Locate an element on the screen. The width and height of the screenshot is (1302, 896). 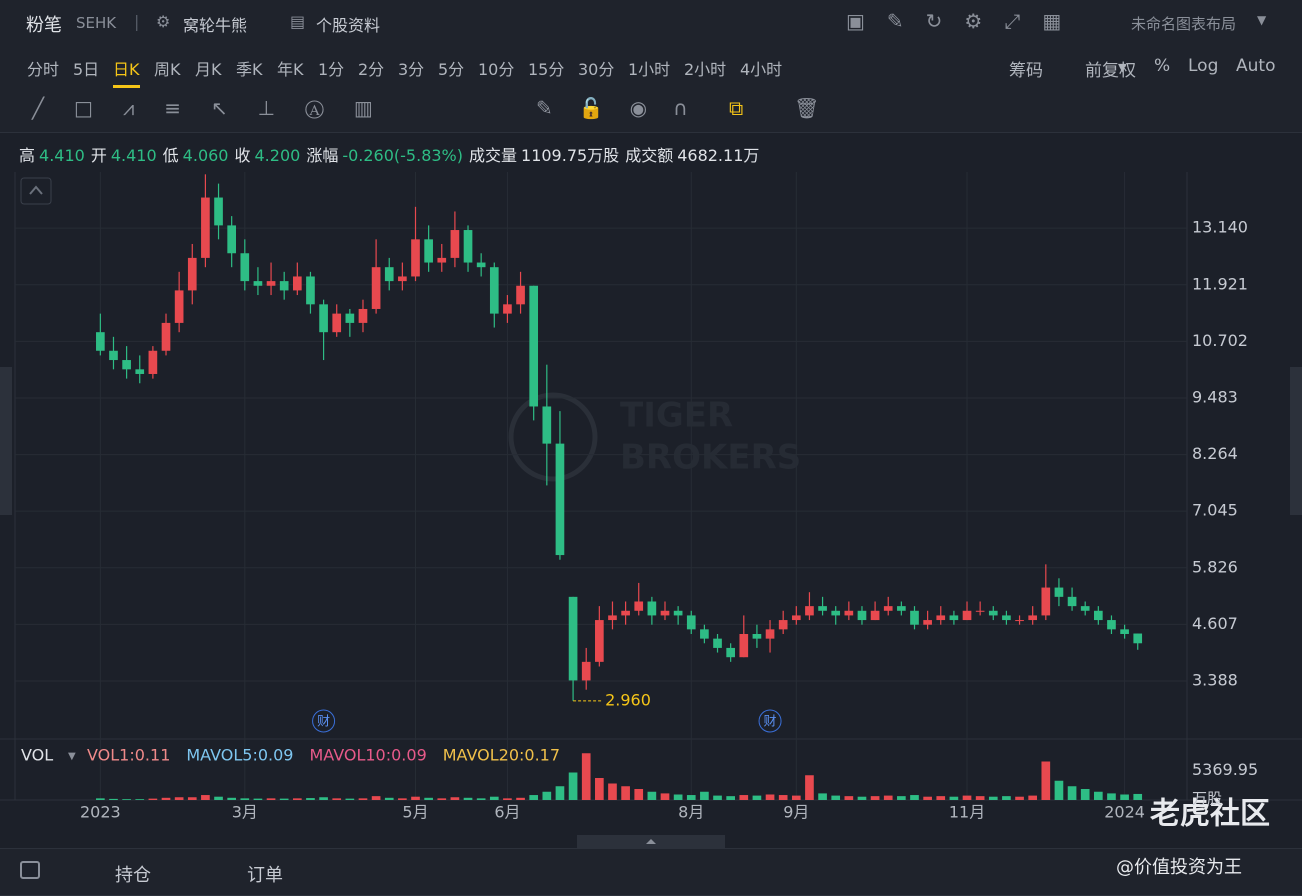
draw-toolbar: ╱□⩘≡↖⊥Ⓐ▥ ✎🔓◉∩ ⧉ 🗑 is located at coordinates (651, 110).